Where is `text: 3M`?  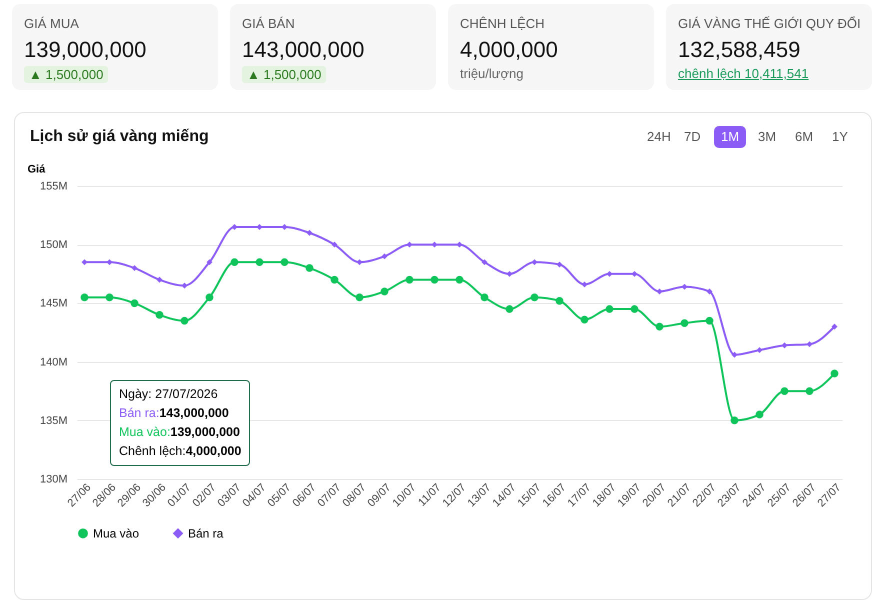
text: 3M is located at coordinates (767, 137).